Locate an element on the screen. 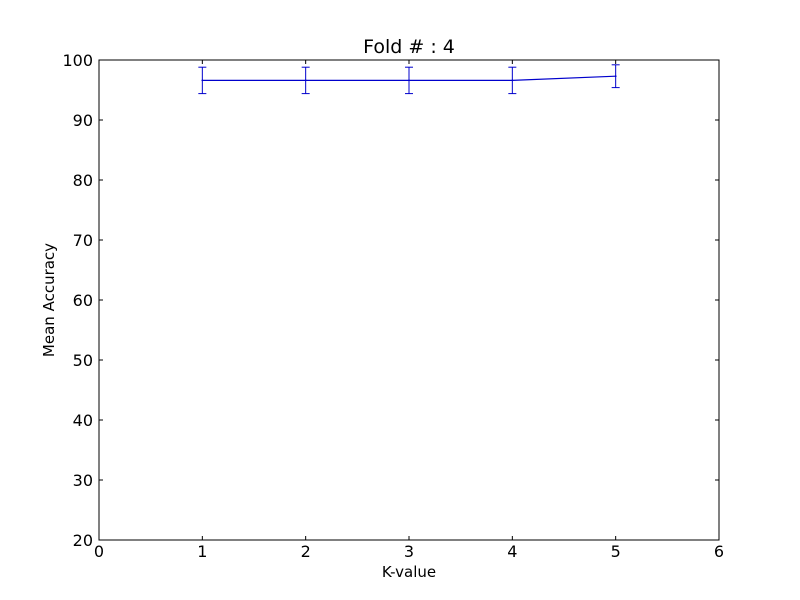 The image size is (800, 600). y-tick-label: 90 is located at coordinates (83, 120).